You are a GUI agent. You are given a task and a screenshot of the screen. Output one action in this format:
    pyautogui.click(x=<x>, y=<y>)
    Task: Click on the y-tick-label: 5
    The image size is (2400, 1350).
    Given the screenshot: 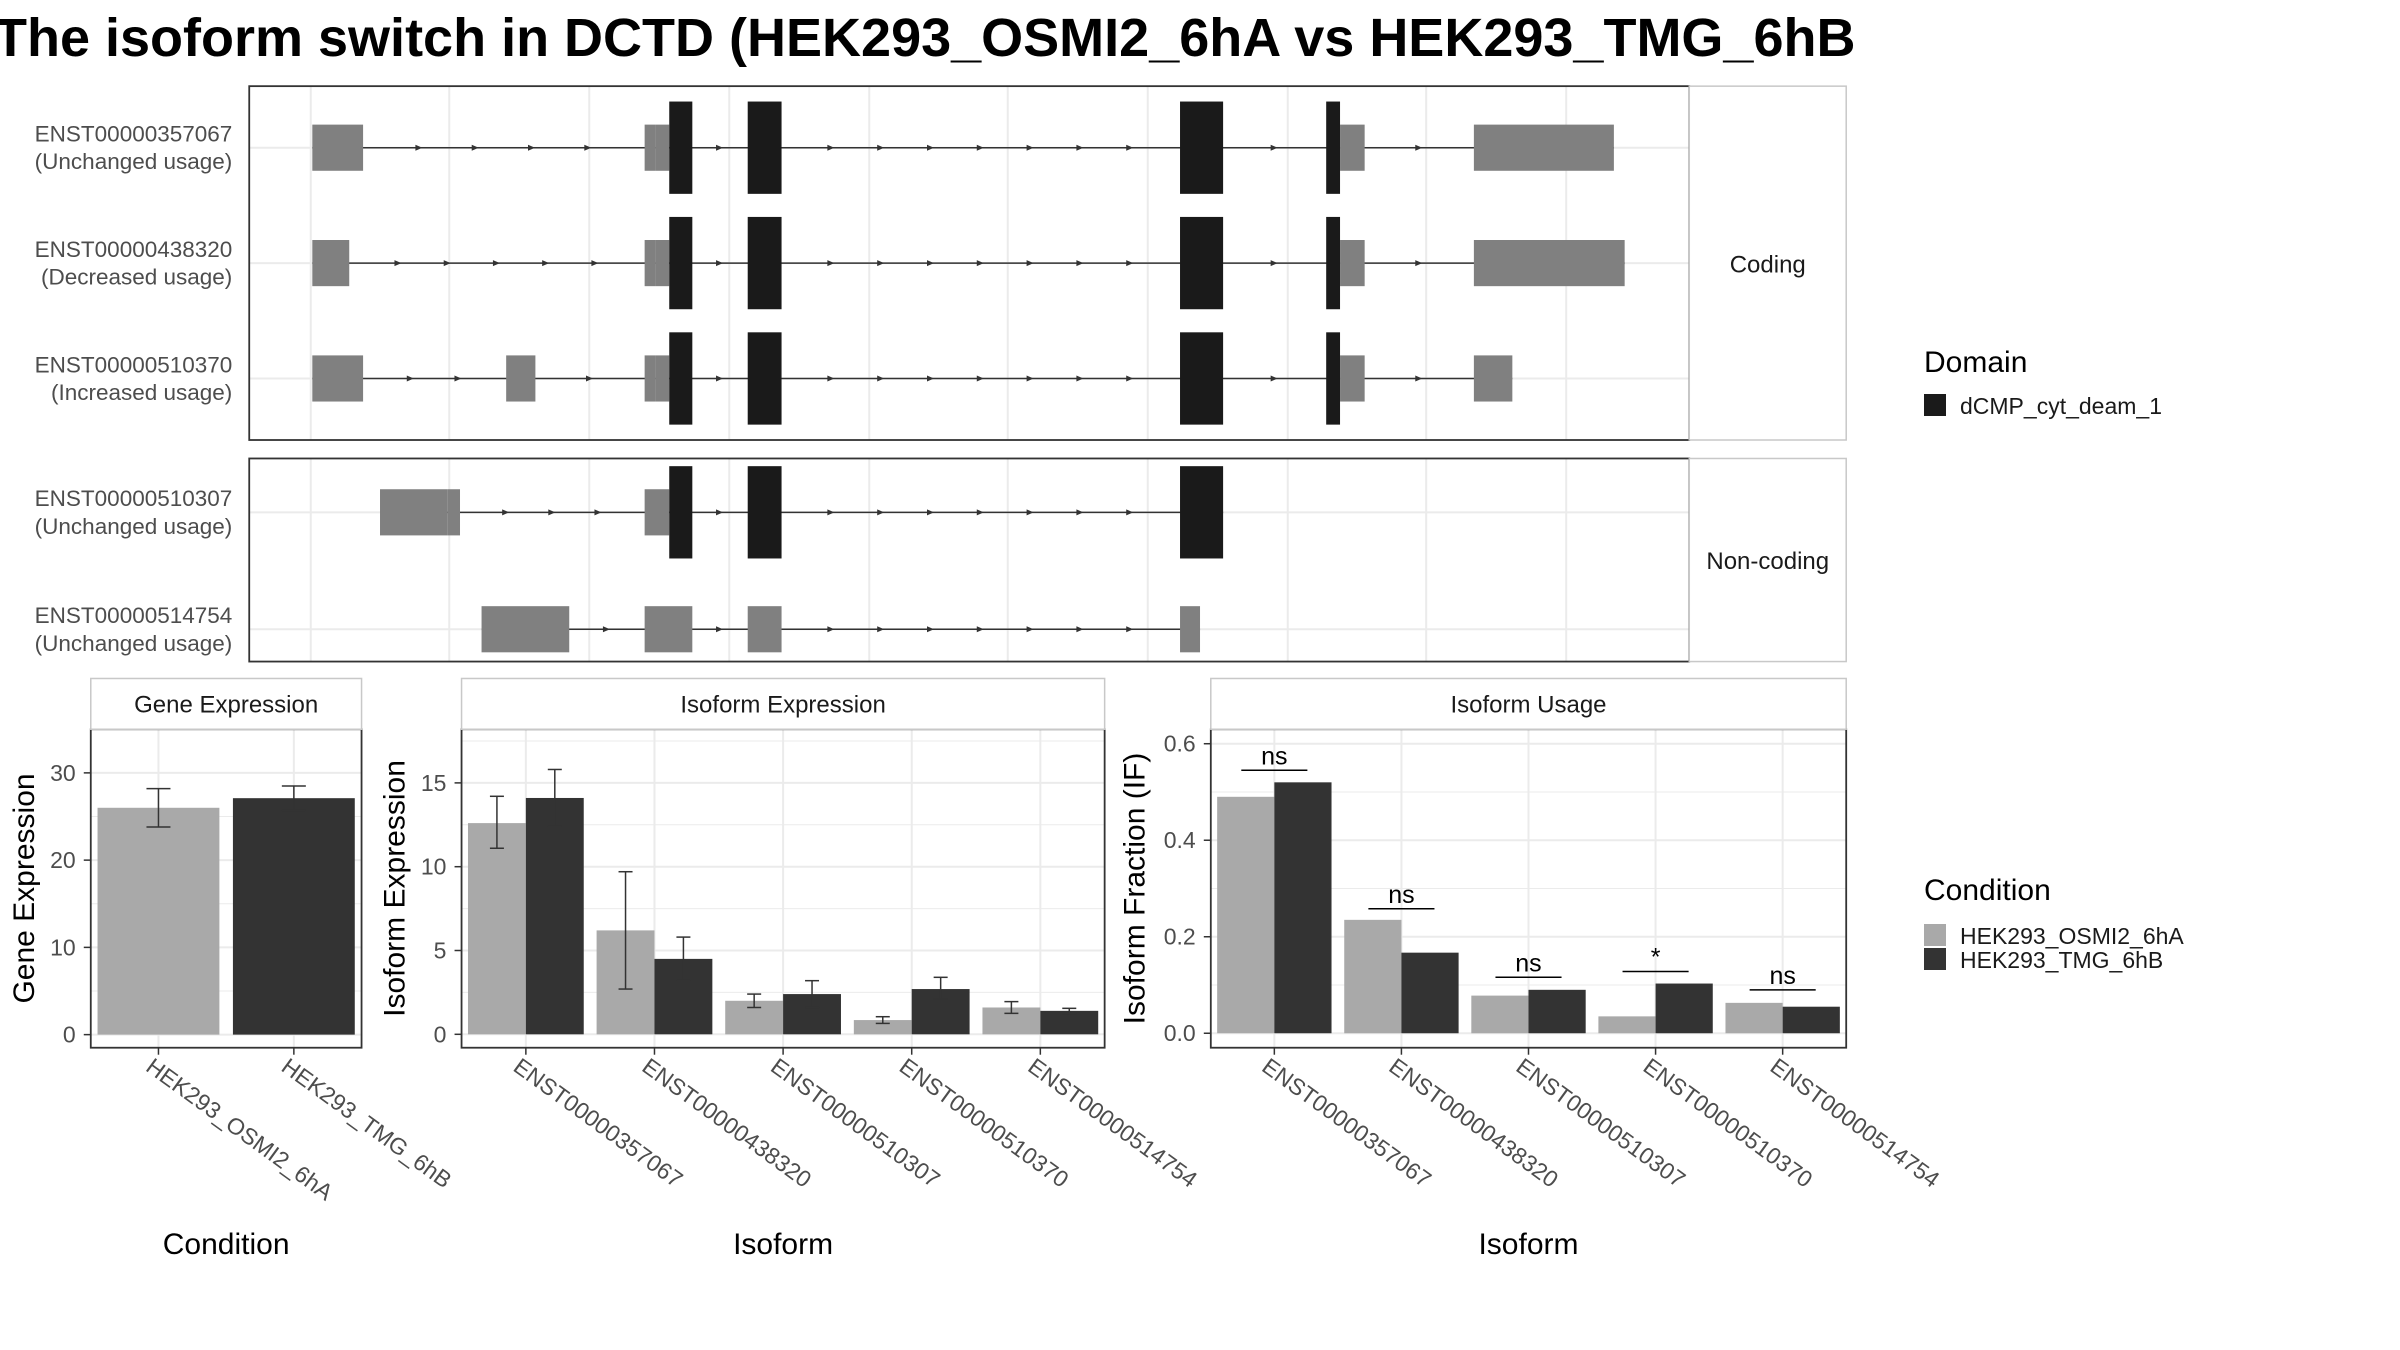 What is the action you would take?
    pyautogui.click(x=440, y=951)
    